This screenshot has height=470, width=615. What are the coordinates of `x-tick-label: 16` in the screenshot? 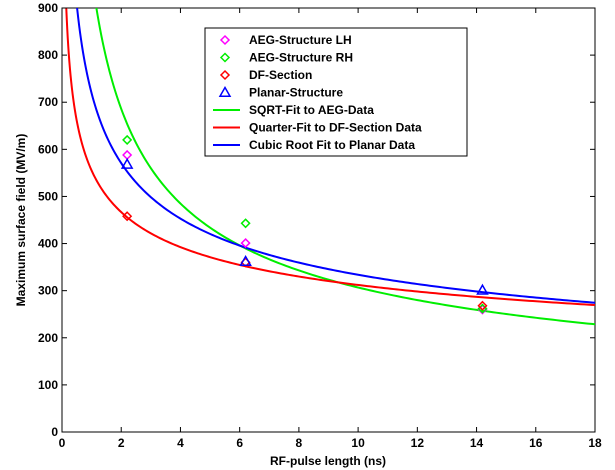 It's located at (536, 443).